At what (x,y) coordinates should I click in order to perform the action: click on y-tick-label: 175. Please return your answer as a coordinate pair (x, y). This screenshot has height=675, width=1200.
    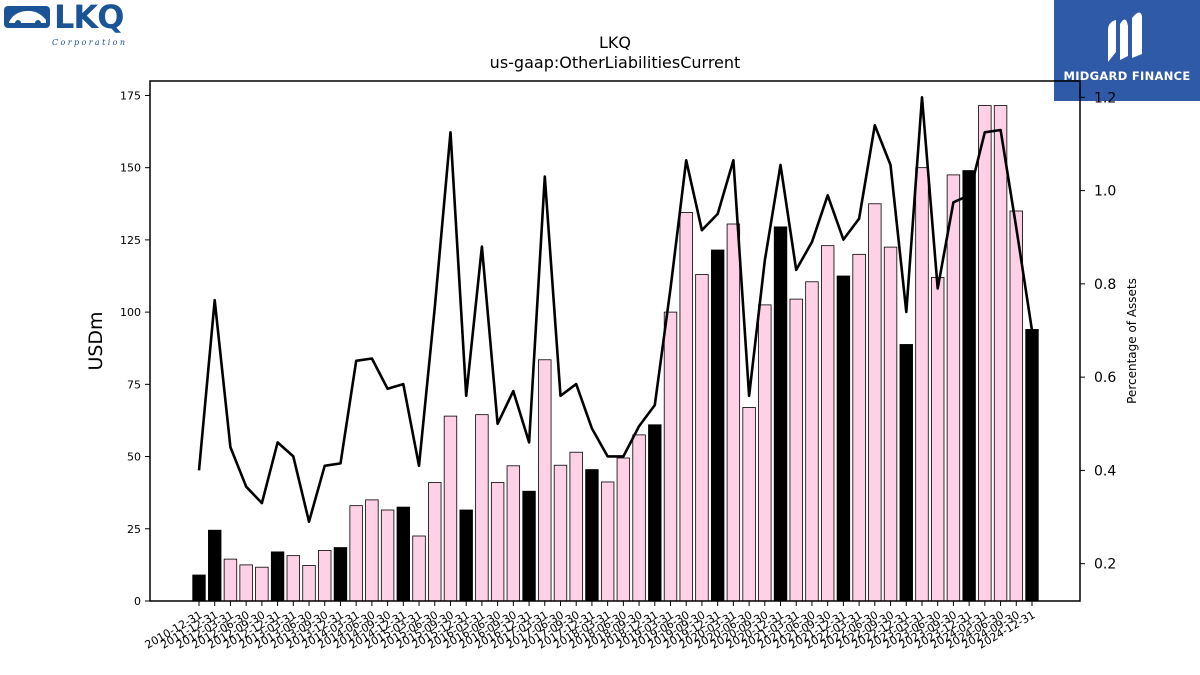
    Looking at the image, I should click on (130, 95).